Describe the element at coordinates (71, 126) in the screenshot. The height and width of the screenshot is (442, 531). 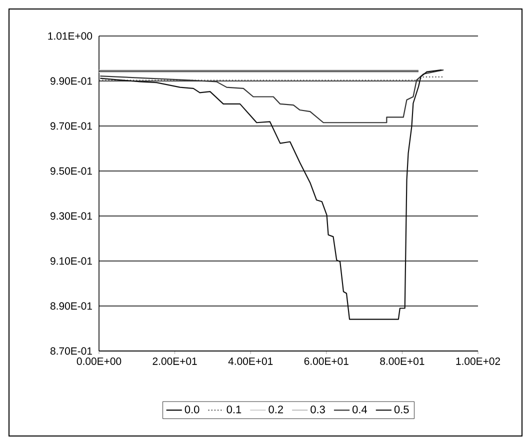
I see `y-tick-label: 9.70E-01` at that location.